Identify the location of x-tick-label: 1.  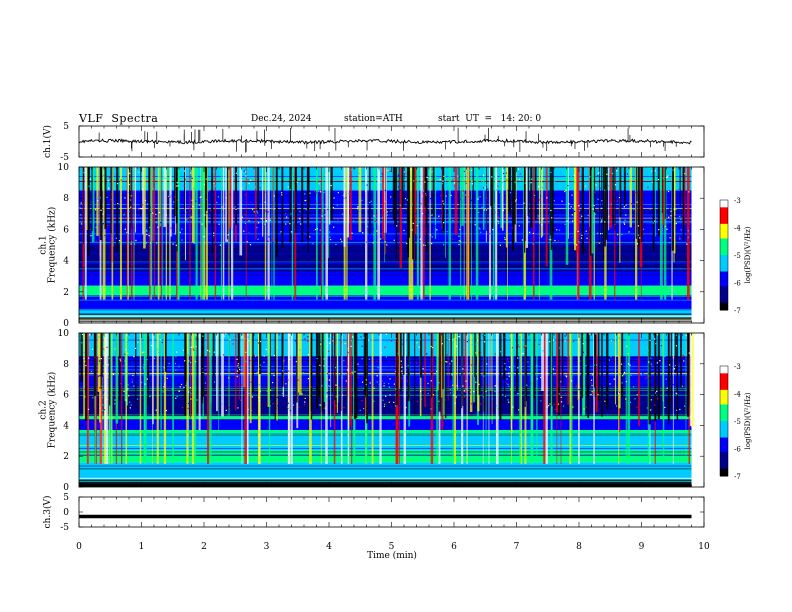
(142, 547).